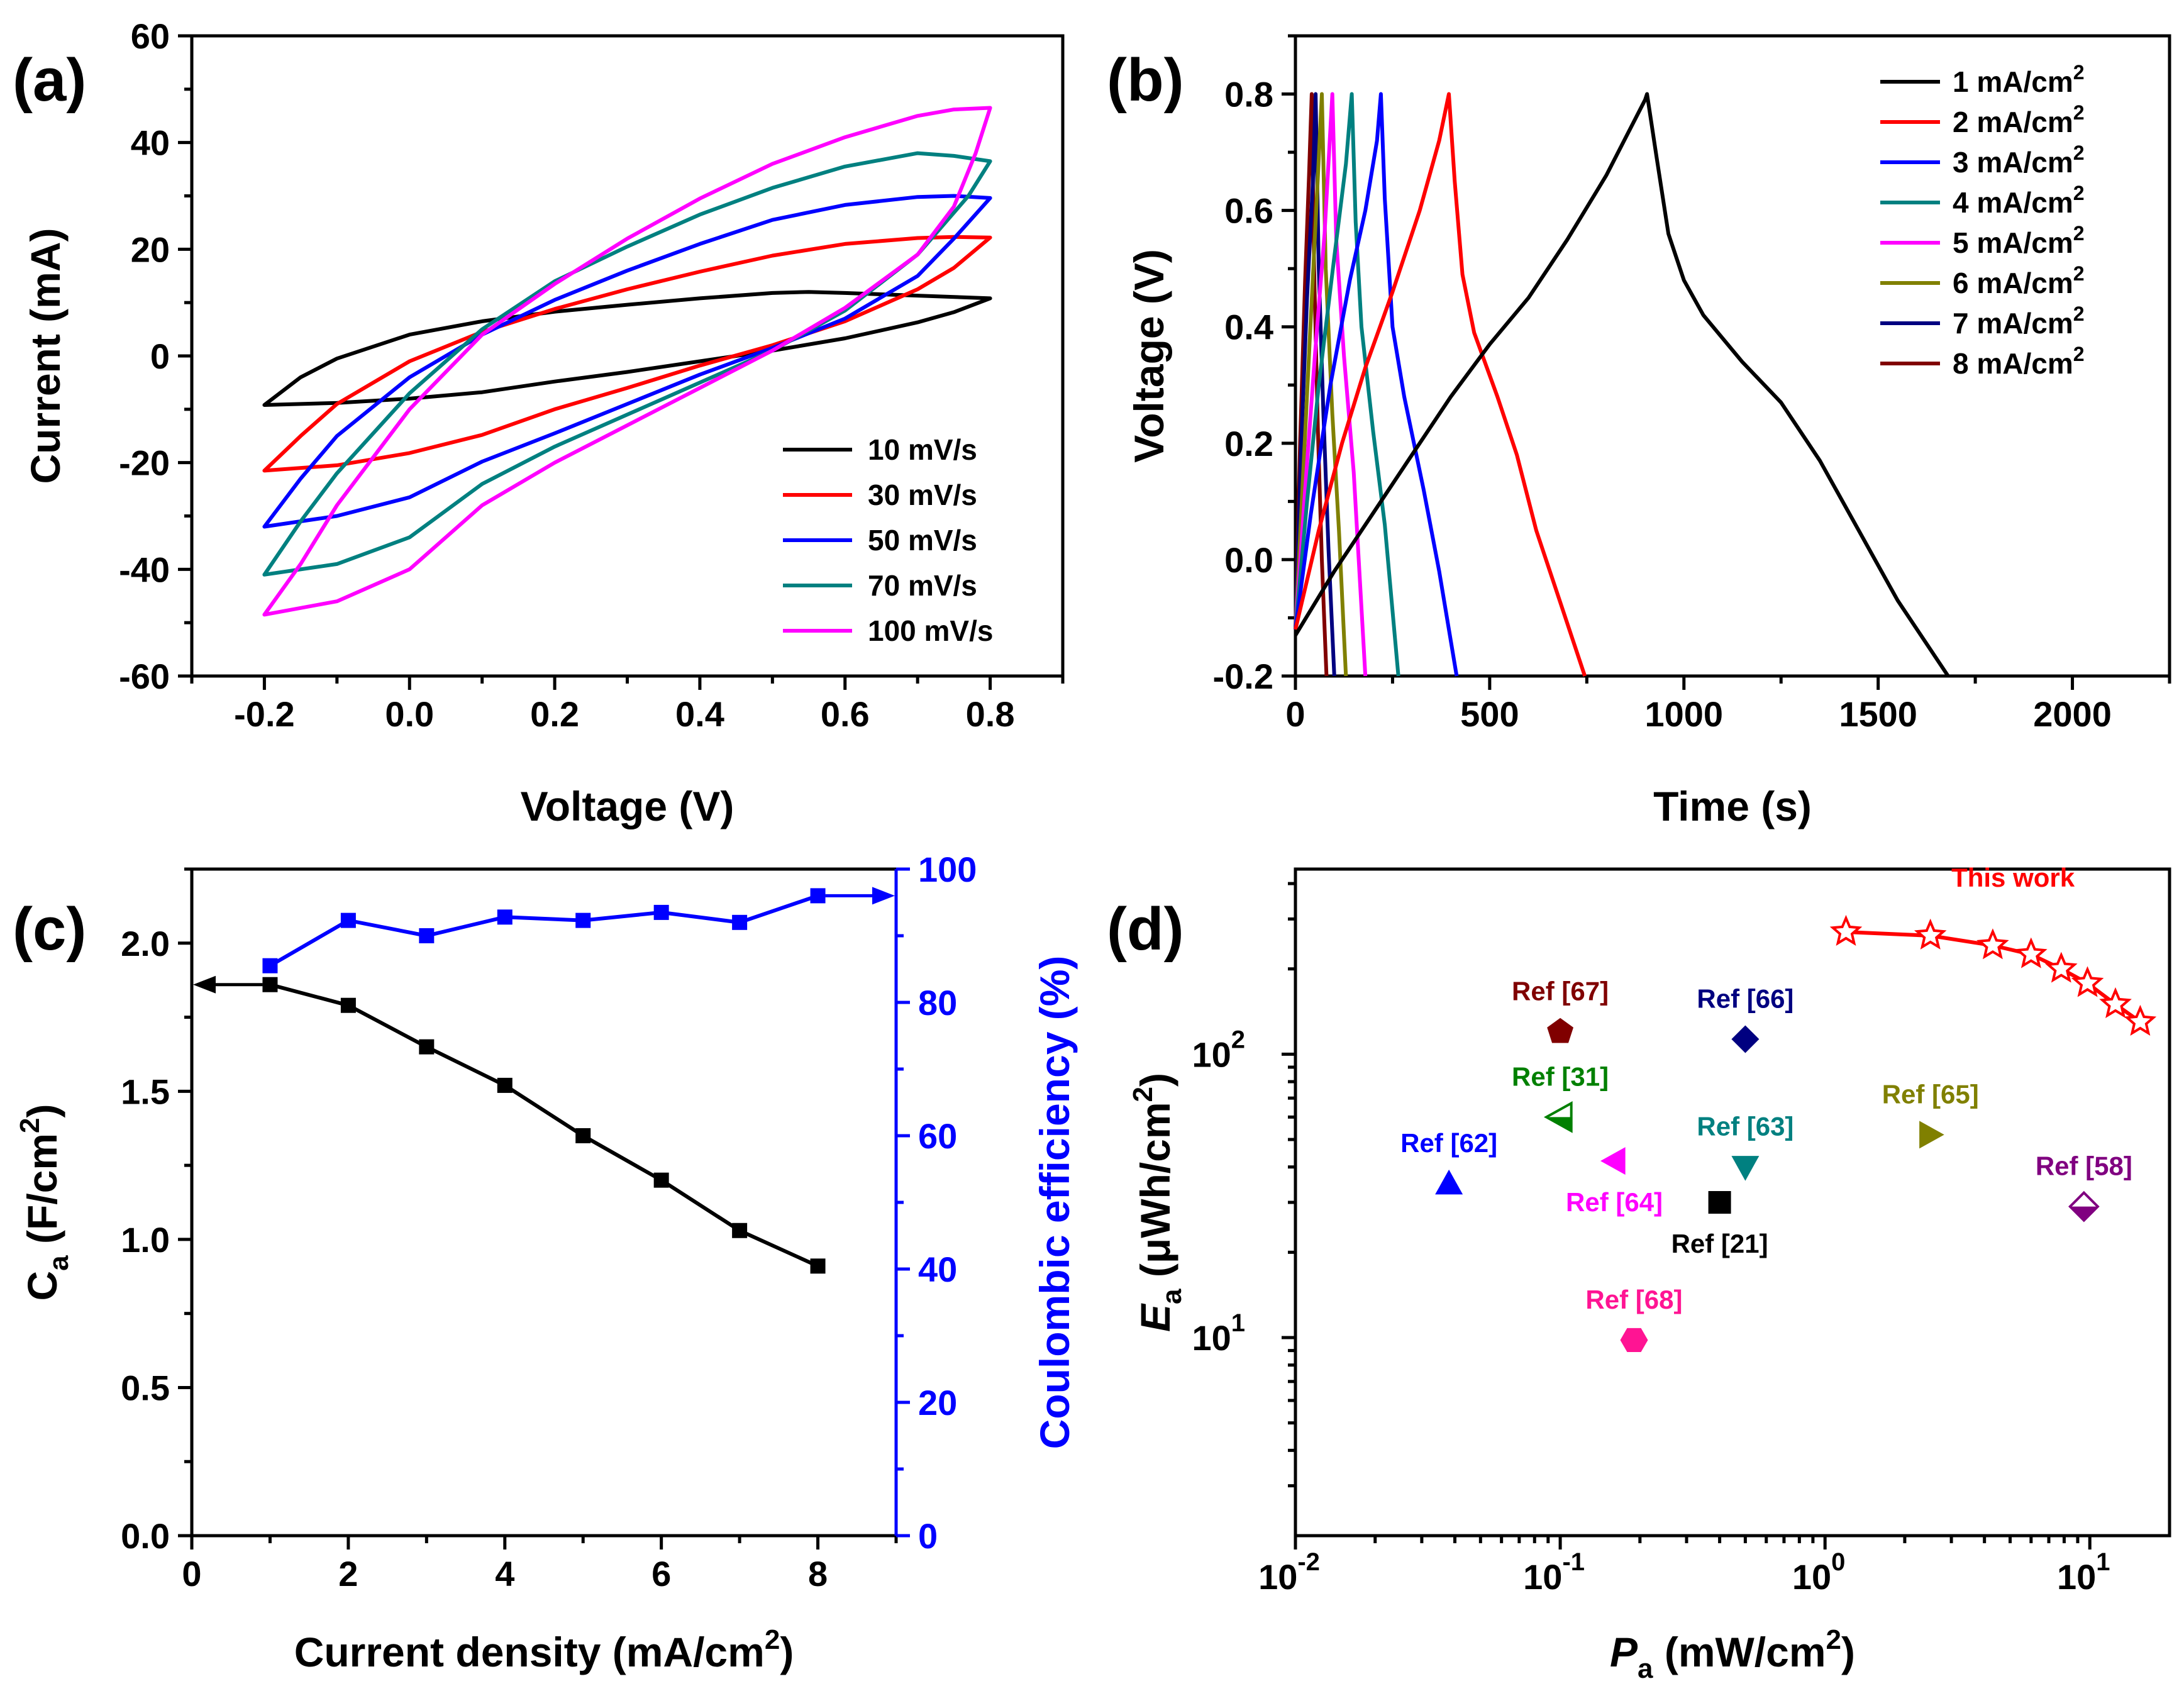 This screenshot has height=1691, width=2184. I want to click on x-tick-label: 0.0, so click(409, 714).